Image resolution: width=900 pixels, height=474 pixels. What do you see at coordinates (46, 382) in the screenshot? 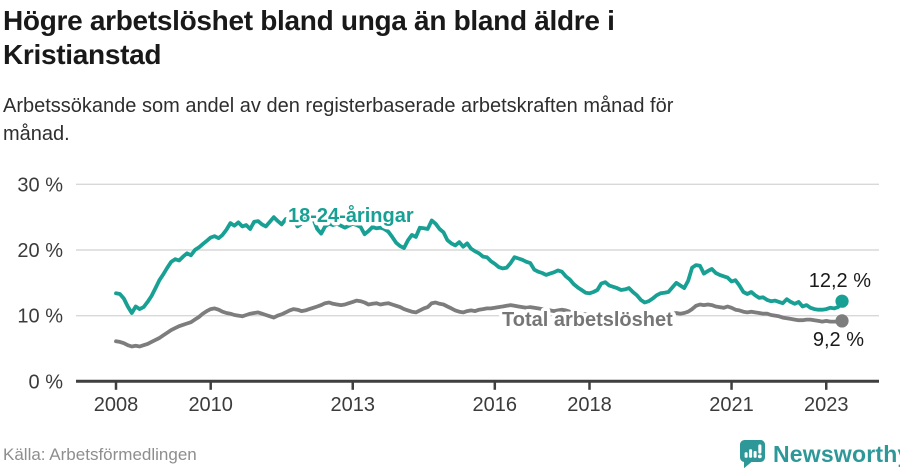
I see `y-tick-label: 0 %` at bounding box center [46, 382].